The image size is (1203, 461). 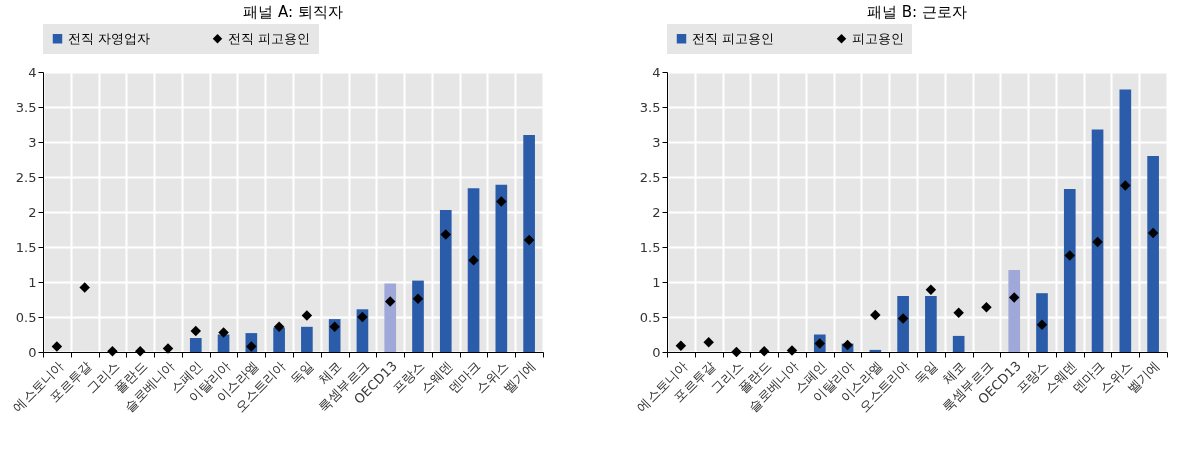 What do you see at coordinates (878, 38) in the screenshot?
I see `legend-label: 피고용인` at bounding box center [878, 38].